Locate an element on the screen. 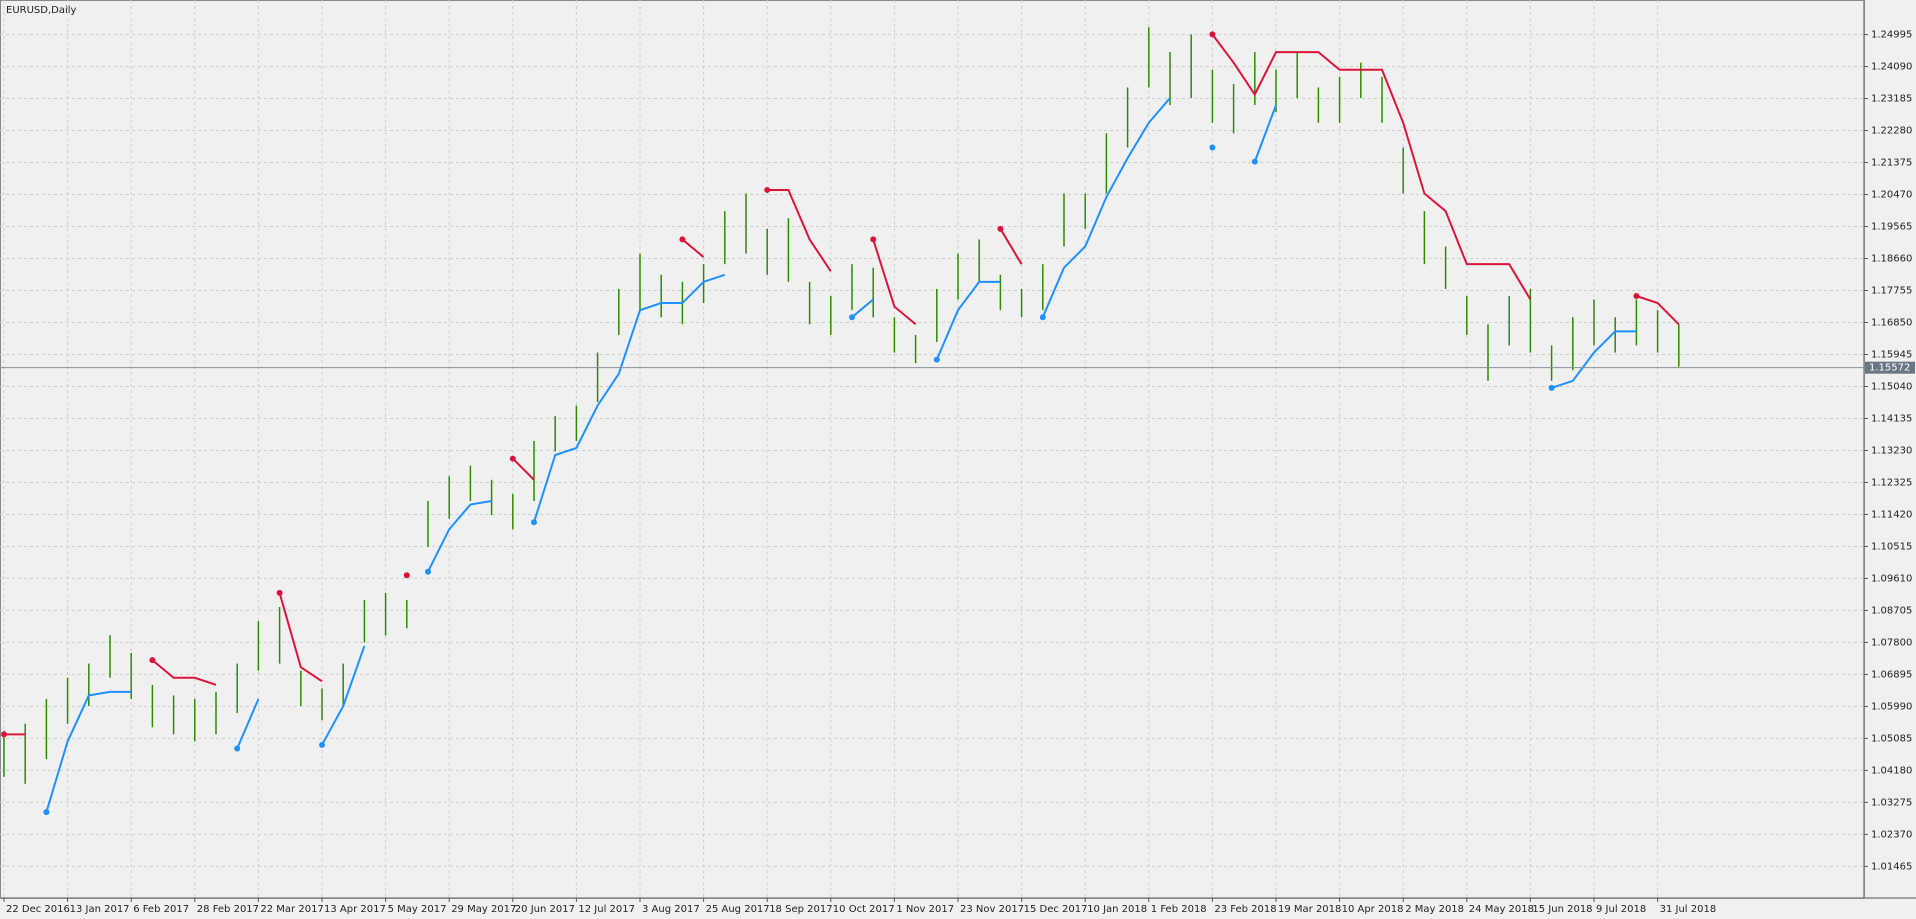 The height and width of the screenshot is (919, 1916). x-tick-label: 28 Feb 2017 is located at coordinates (228, 909).